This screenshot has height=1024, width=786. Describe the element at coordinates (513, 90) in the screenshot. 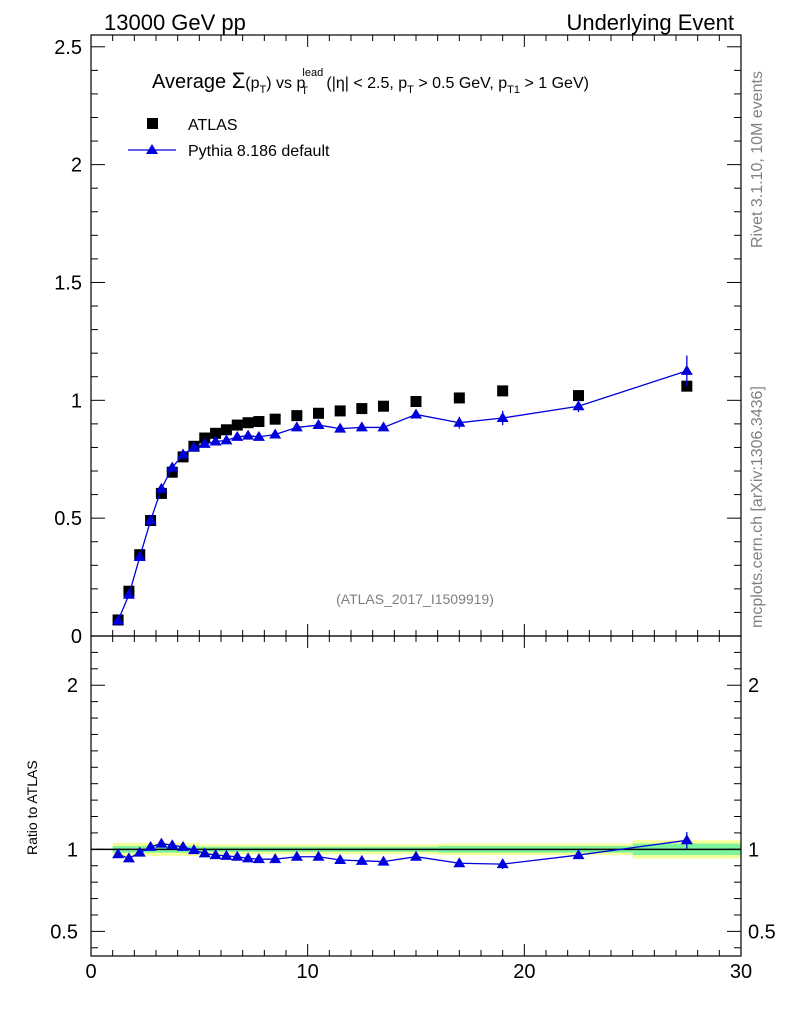

I see `title-t4: T1` at that location.